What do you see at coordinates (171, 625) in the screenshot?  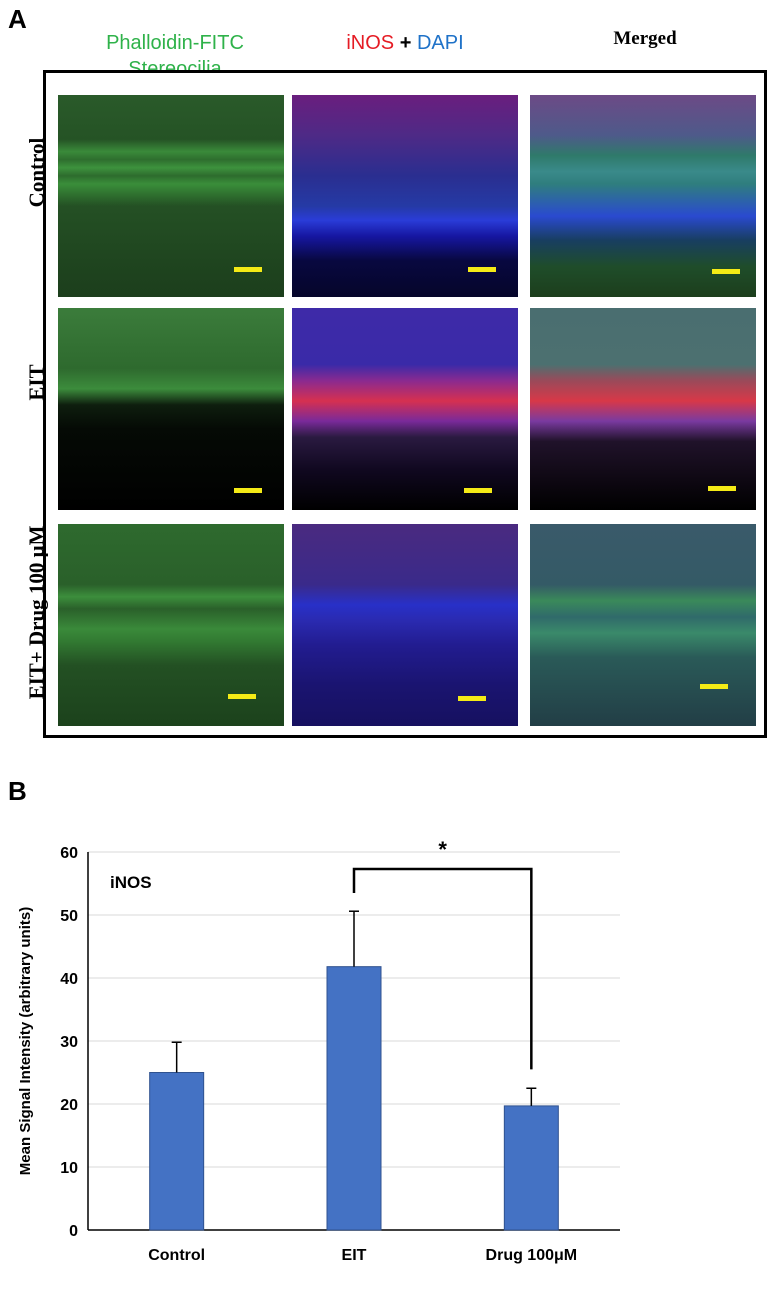 I see `micrograph-drug-phalloidin` at bounding box center [171, 625].